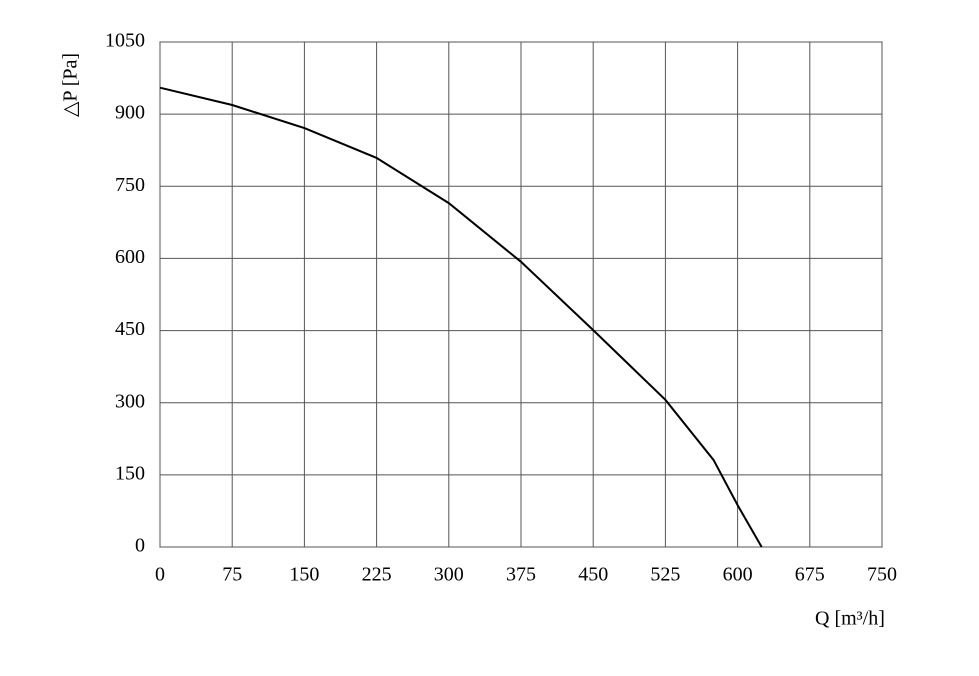 The image size is (979, 676). I want to click on x-tick-label: 600, so click(738, 575).